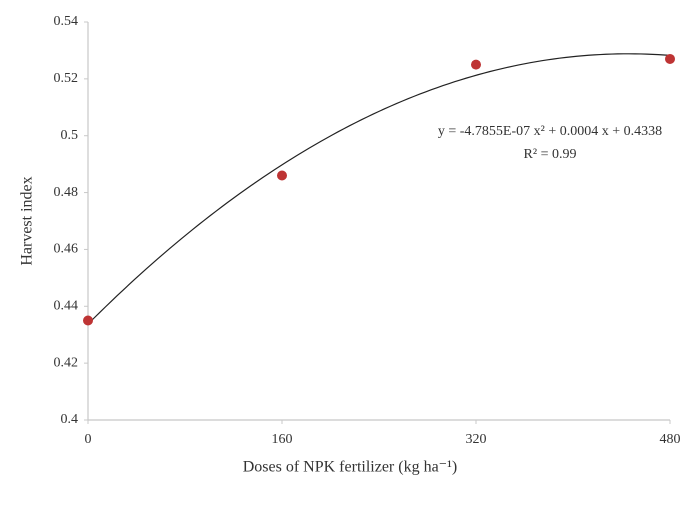  Describe the element at coordinates (350, 467) in the screenshot. I see `x-axis-title: Doses of NPK fertilizer (kg ha⁻¹)` at that location.